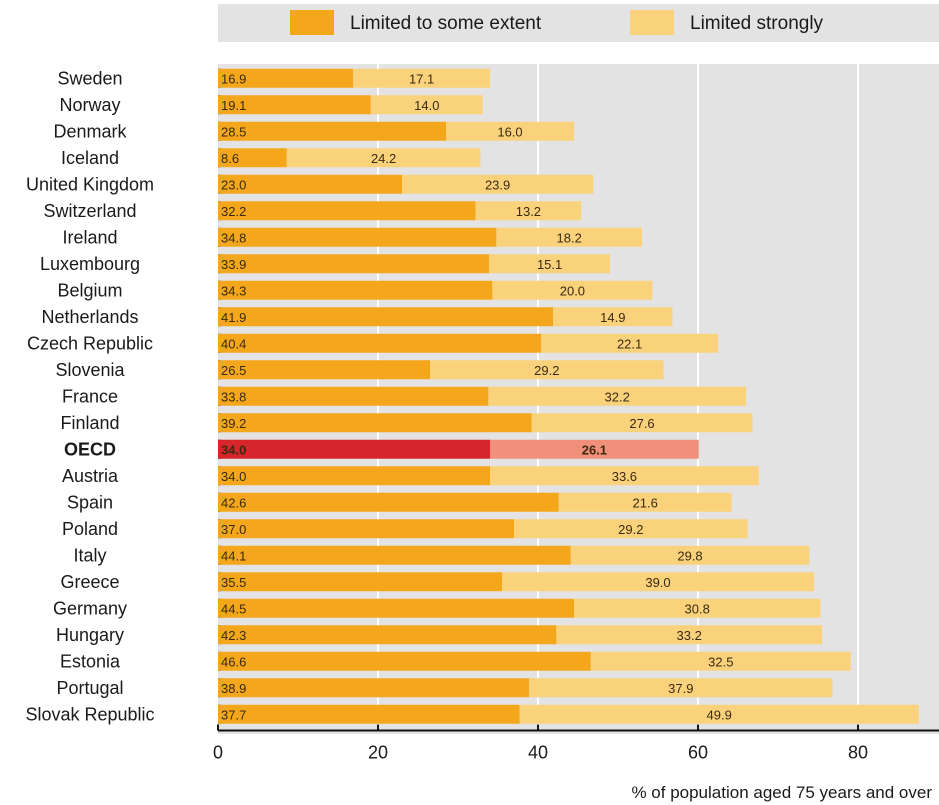 Image resolution: width=939 pixels, height=805 pixels. I want to click on data-label-some-extent-6: 34.8, so click(233, 237).